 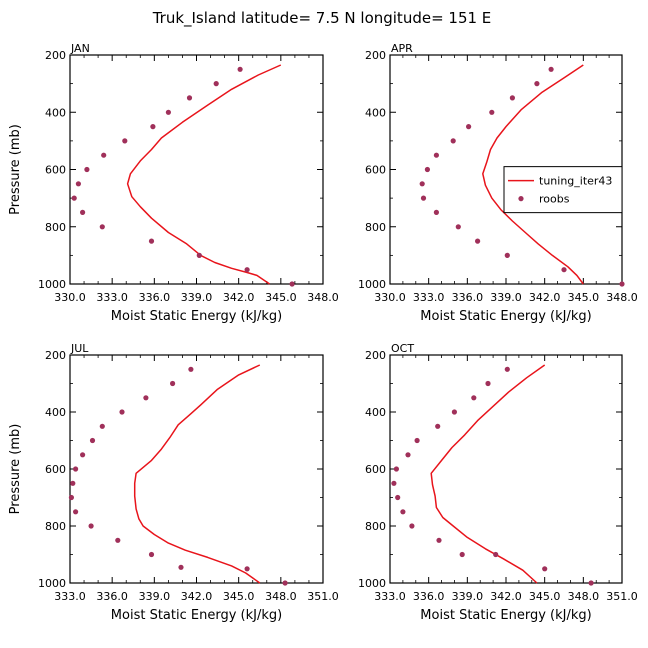 What do you see at coordinates (402, 48) in the screenshot?
I see `panel-label: APR` at bounding box center [402, 48].